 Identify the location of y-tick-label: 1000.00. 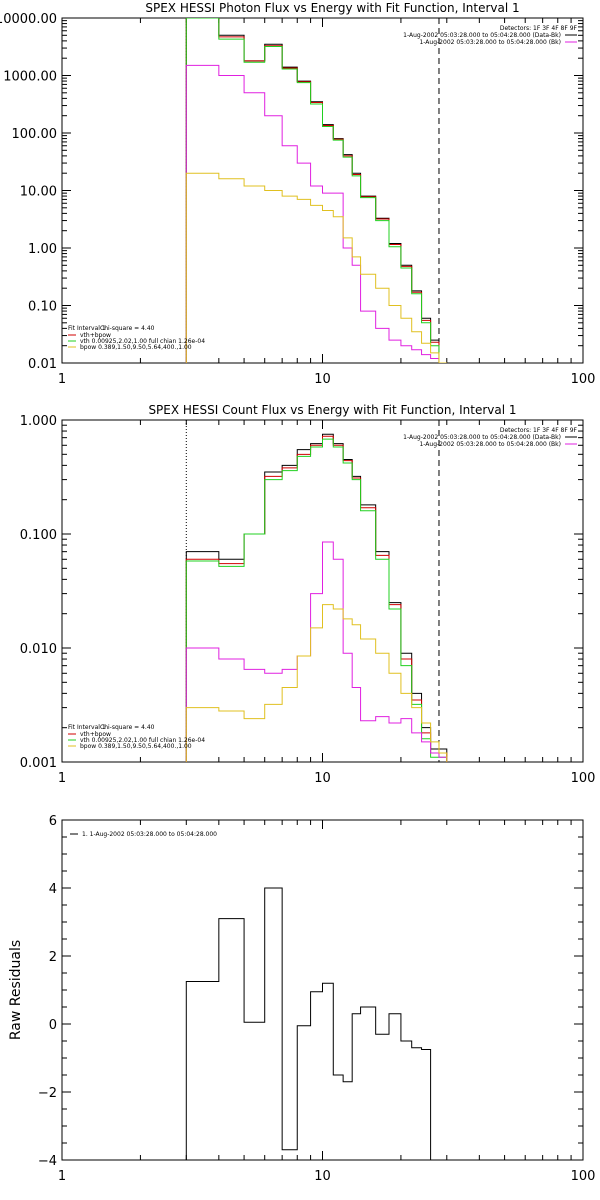
(30, 77).